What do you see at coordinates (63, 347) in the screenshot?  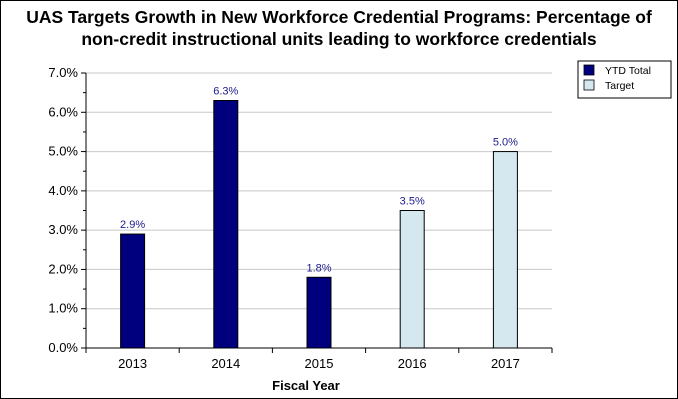 I see `y-tick-label: 0.0%` at bounding box center [63, 347].